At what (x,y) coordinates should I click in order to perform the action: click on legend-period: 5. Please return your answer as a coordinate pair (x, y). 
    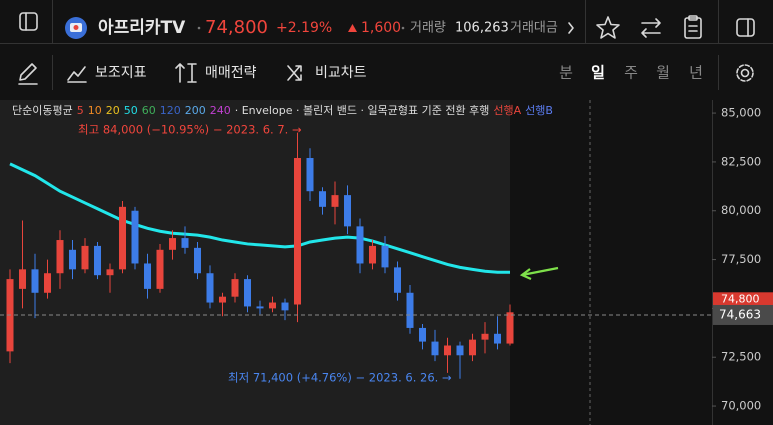
    Looking at the image, I should click on (80, 110).